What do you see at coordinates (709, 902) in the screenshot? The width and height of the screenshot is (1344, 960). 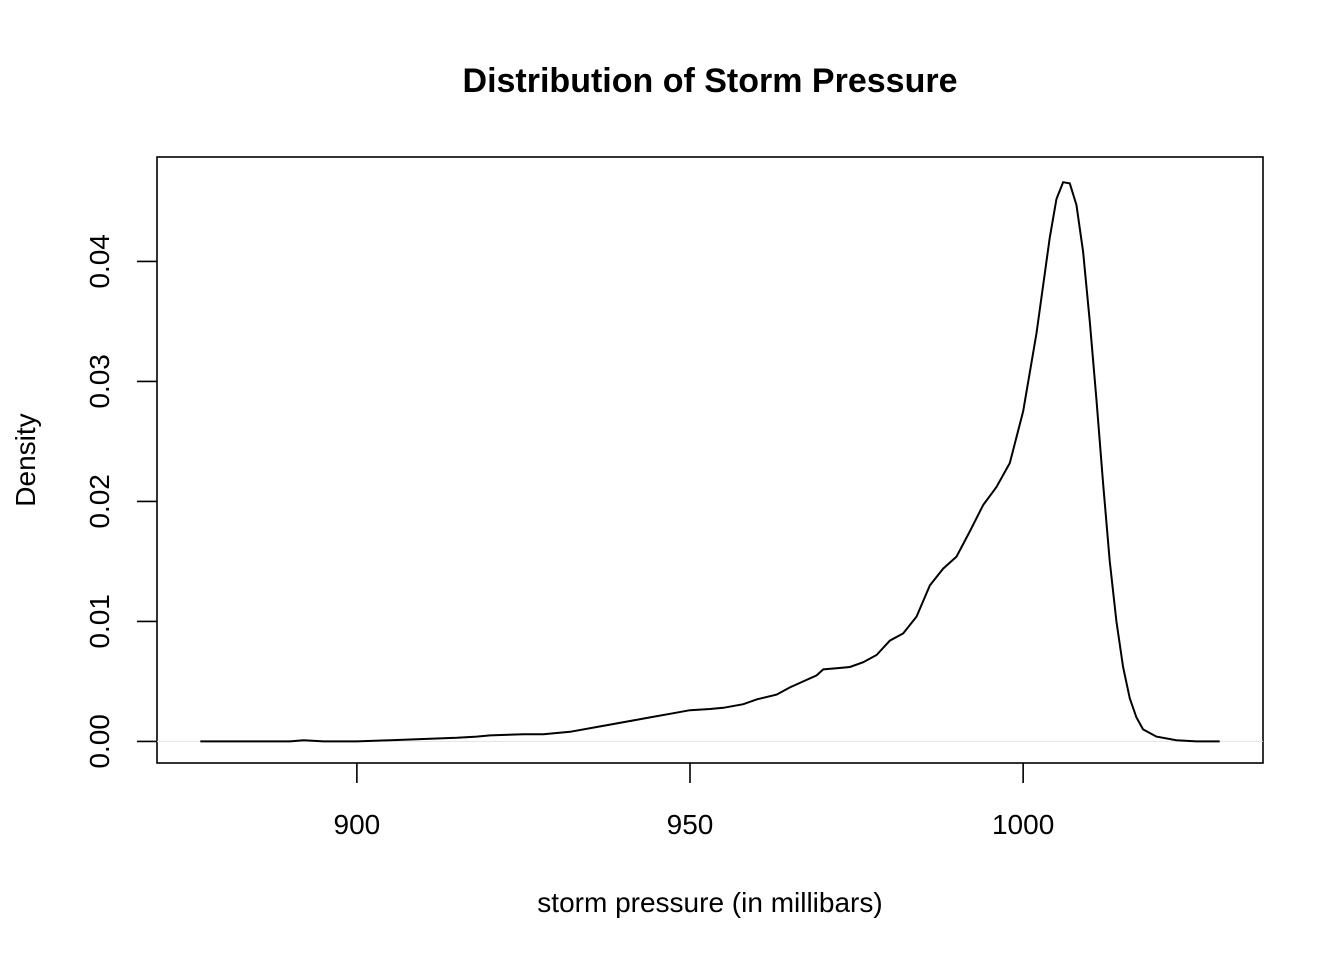 I see `x-axis-label: storm pressure (in millibars)` at bounding box center [709, 902].